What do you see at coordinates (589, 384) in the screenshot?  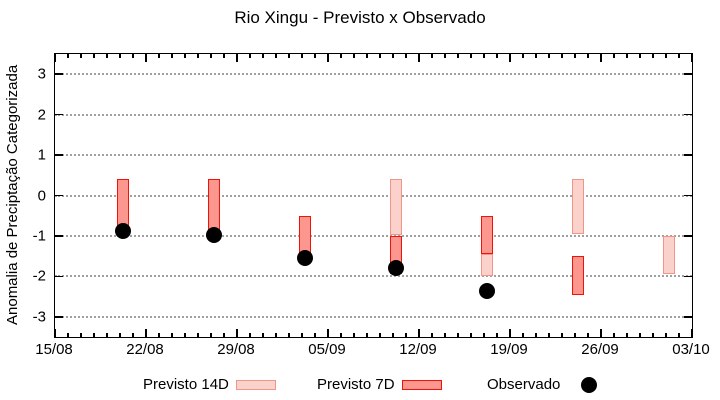 I see `legend-swatch-observado-icon` at bounding box center [589, 384].